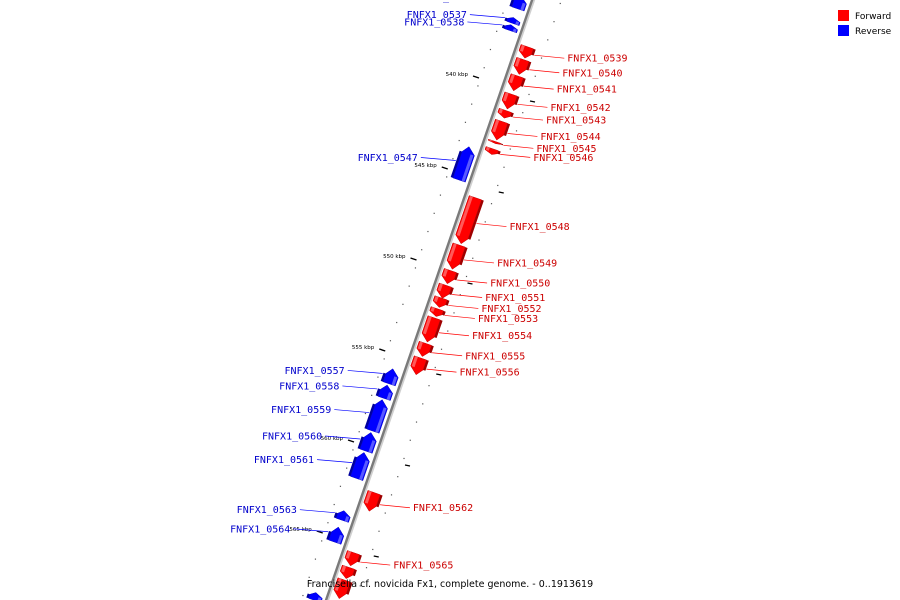 Image resolution: width=900 pixels, height=600 pixels. What do you see at coordinates (566, 149) in the screenshot?
I see `gene-label: FNFX1_0545` at bounding box center [566, 149].